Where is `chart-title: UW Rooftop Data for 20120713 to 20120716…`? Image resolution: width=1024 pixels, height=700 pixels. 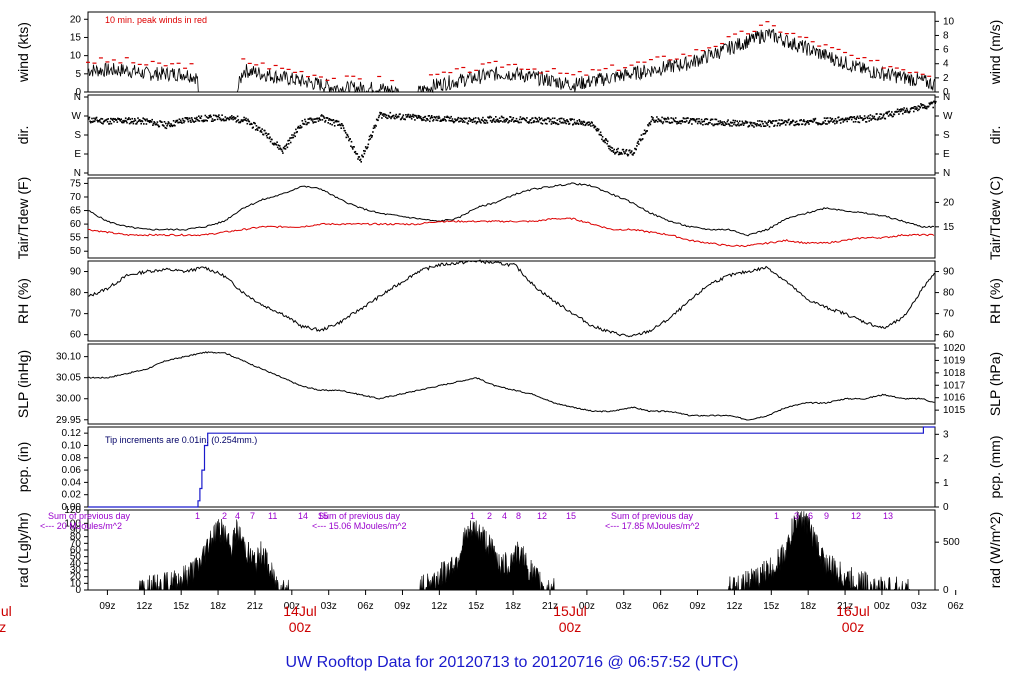
chart-title: UW Rooftop Data for 20120713 to 20120716… is located at coordinates (512, 662).